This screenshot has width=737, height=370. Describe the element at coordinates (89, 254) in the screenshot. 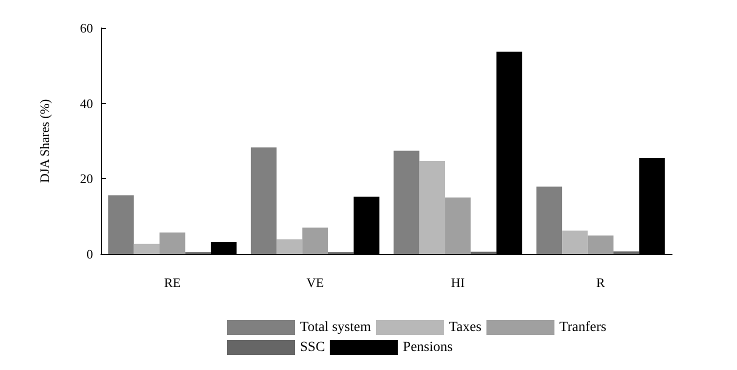

I see `y-tick-label: 0` at that location.